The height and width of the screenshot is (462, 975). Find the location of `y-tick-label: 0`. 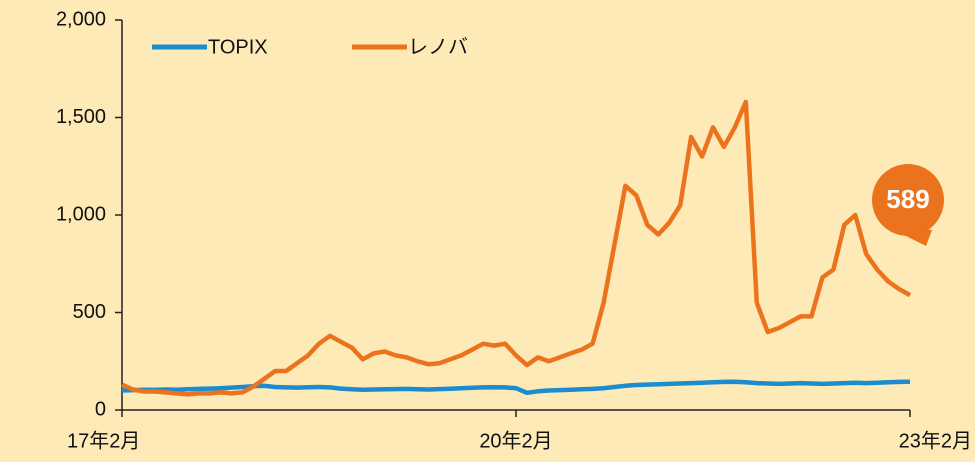

y-tick-label: 0 is located at coordinates (100, 409).